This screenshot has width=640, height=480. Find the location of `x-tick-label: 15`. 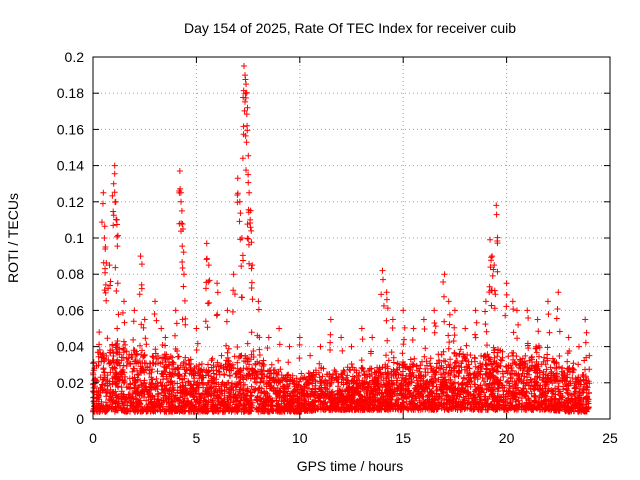

x-tick-label: 15 is located at coordinates (403, 438).